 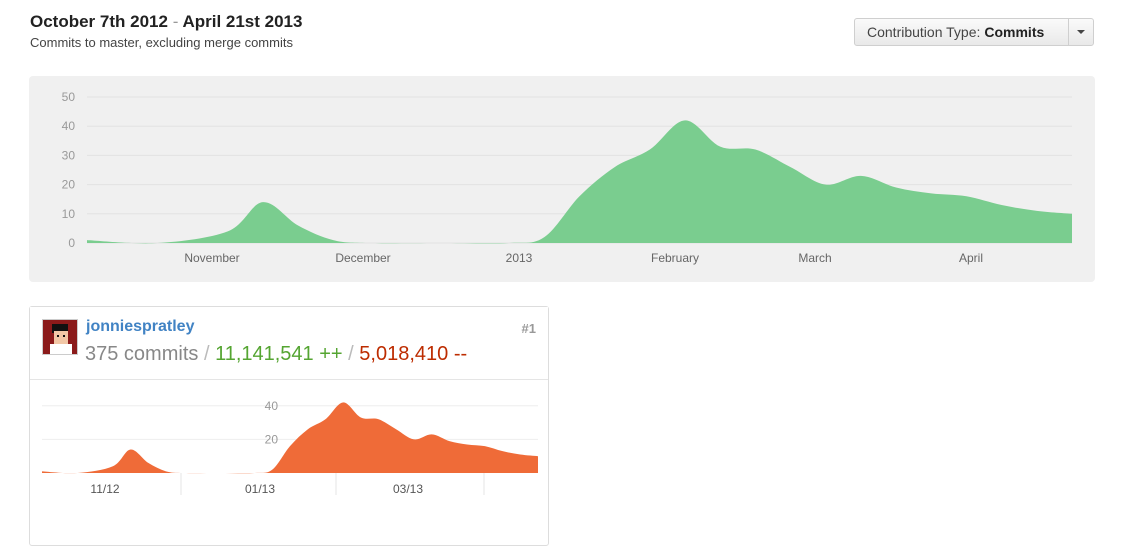 I want to click on chevron-down-icon, so click(x=1081, y=32).